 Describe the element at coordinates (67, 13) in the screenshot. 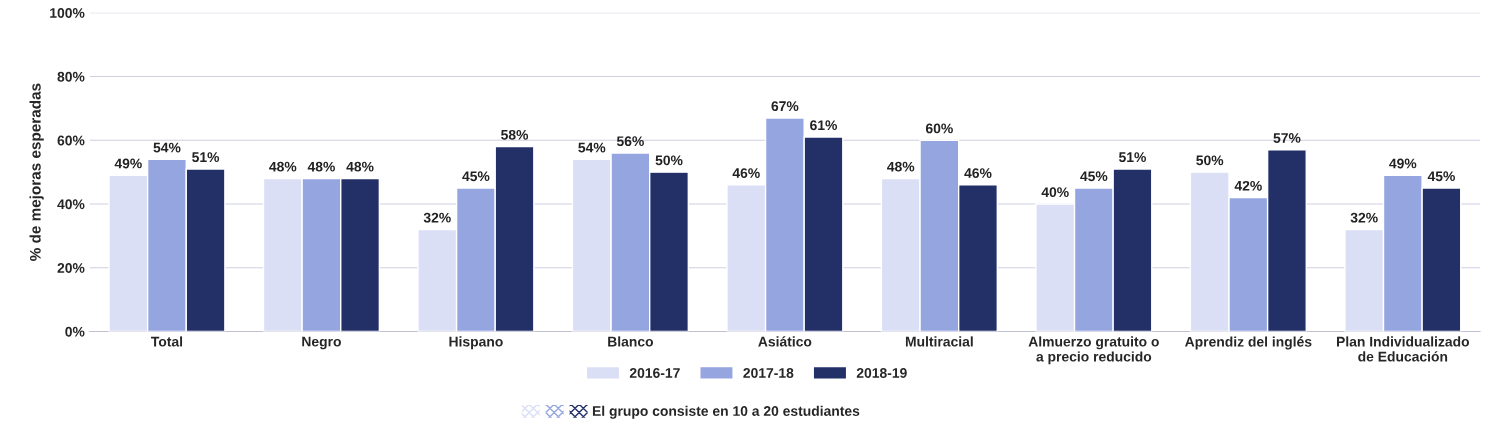

I see `y-tick-label: 100%` at that location.